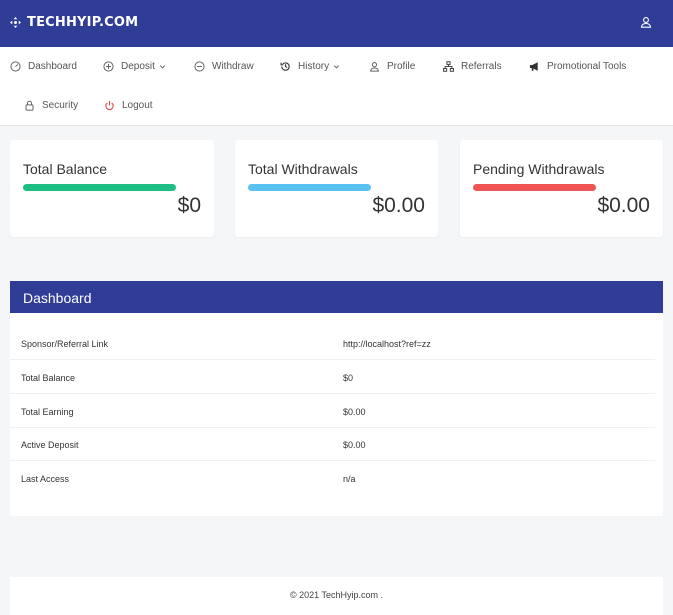 The image size is (673, 615). What do you see at coordinates (348, 378) in the screenshot?
I see `row-value: $0` at bounding box center [348, 378].